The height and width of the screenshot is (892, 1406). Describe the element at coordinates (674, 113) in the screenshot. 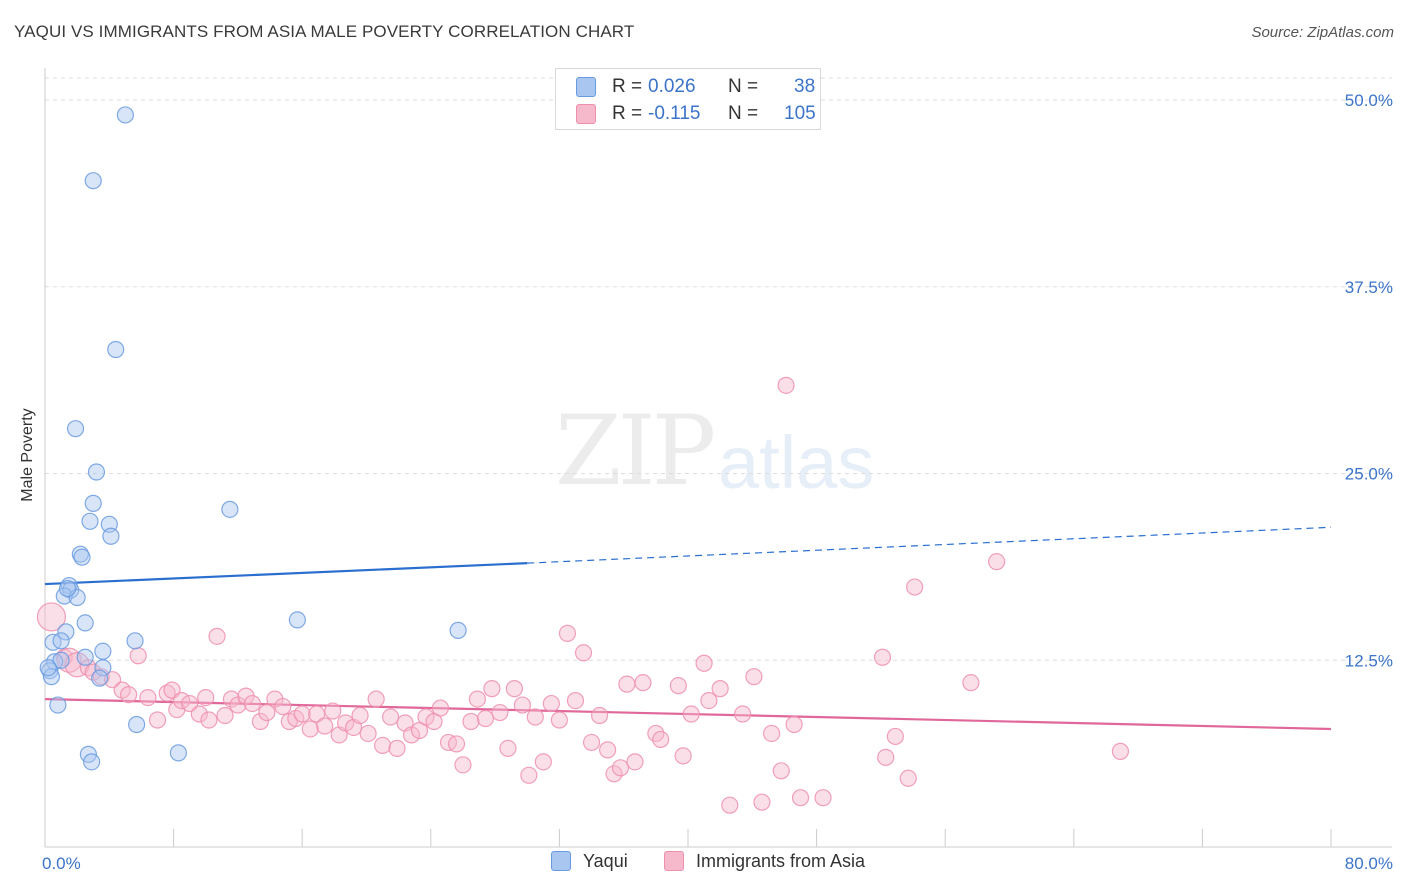

I see `legend-r-value: -0.115` at that location.